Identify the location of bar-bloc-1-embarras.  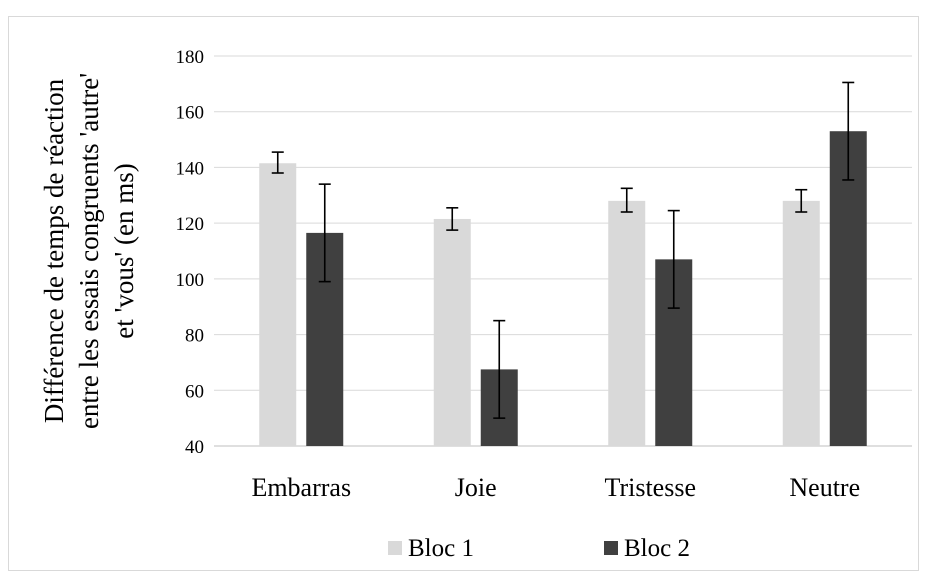
(278, 304).